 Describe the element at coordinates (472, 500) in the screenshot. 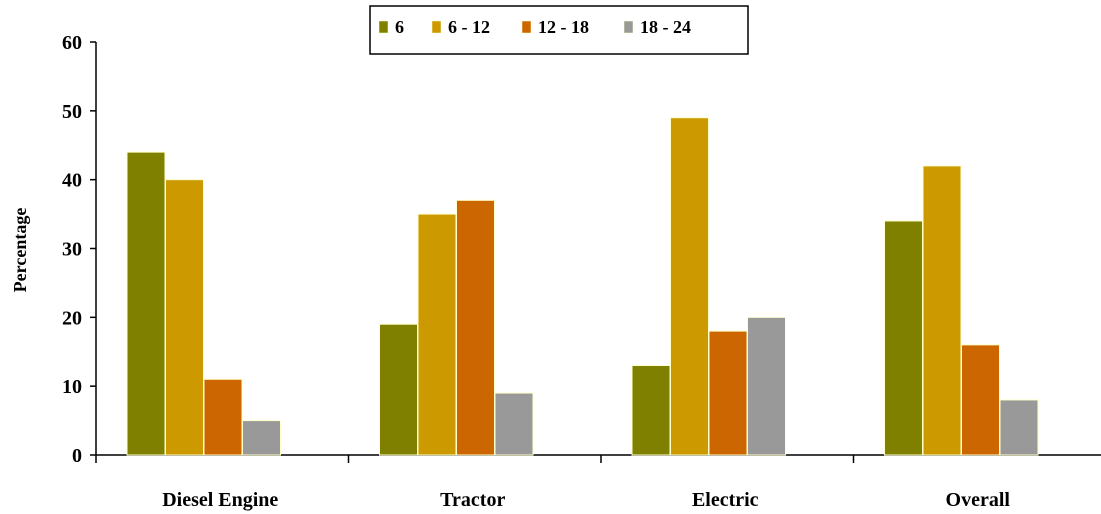

I see `x-category-label: Tractor` at that location.